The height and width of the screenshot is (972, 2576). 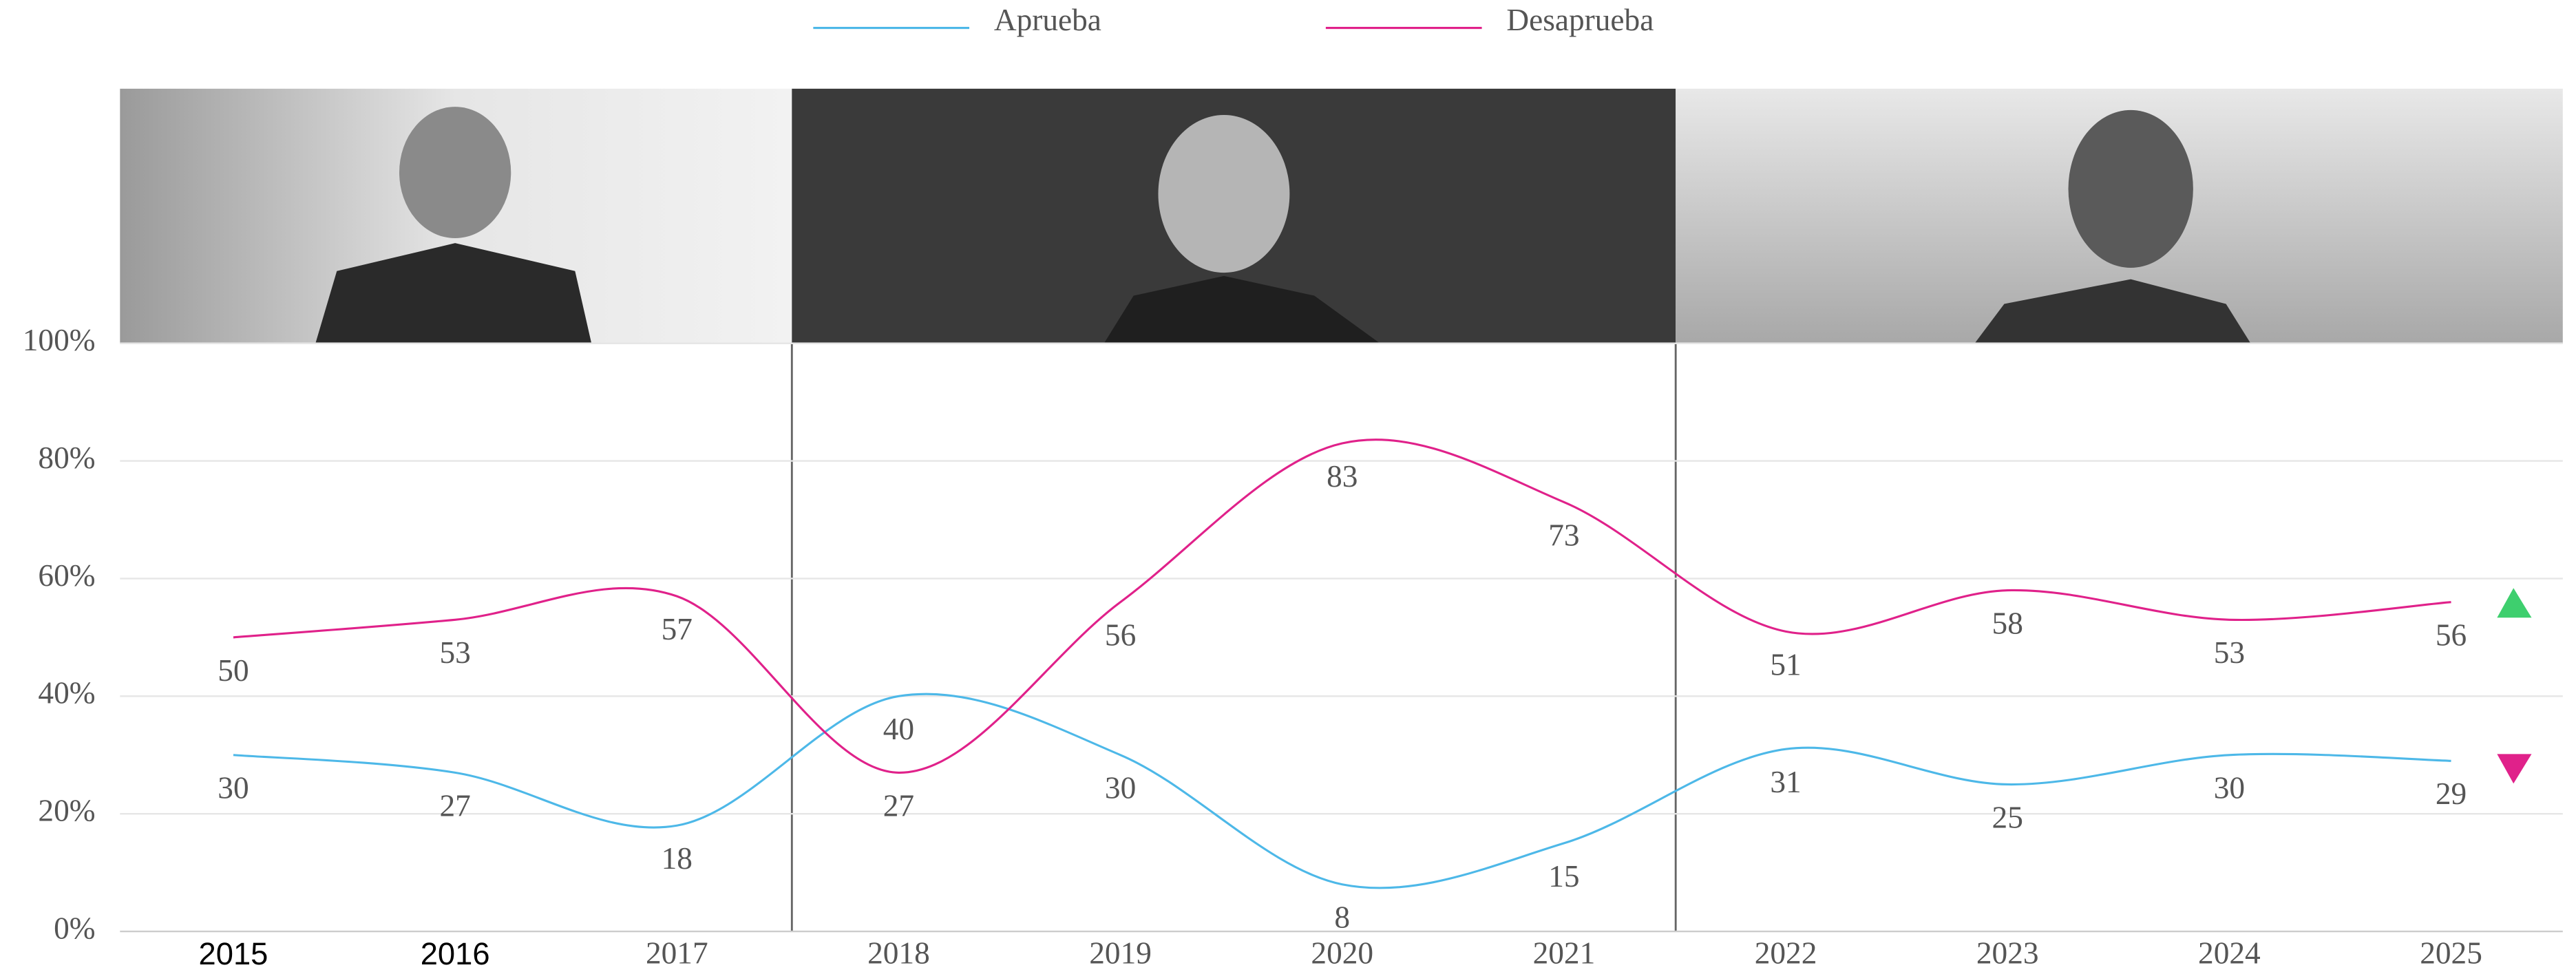 What do you see at coordinates (234, 953) in the screenshot?
I see `x-tick-label: 2015` at bounding box center [234, 953].